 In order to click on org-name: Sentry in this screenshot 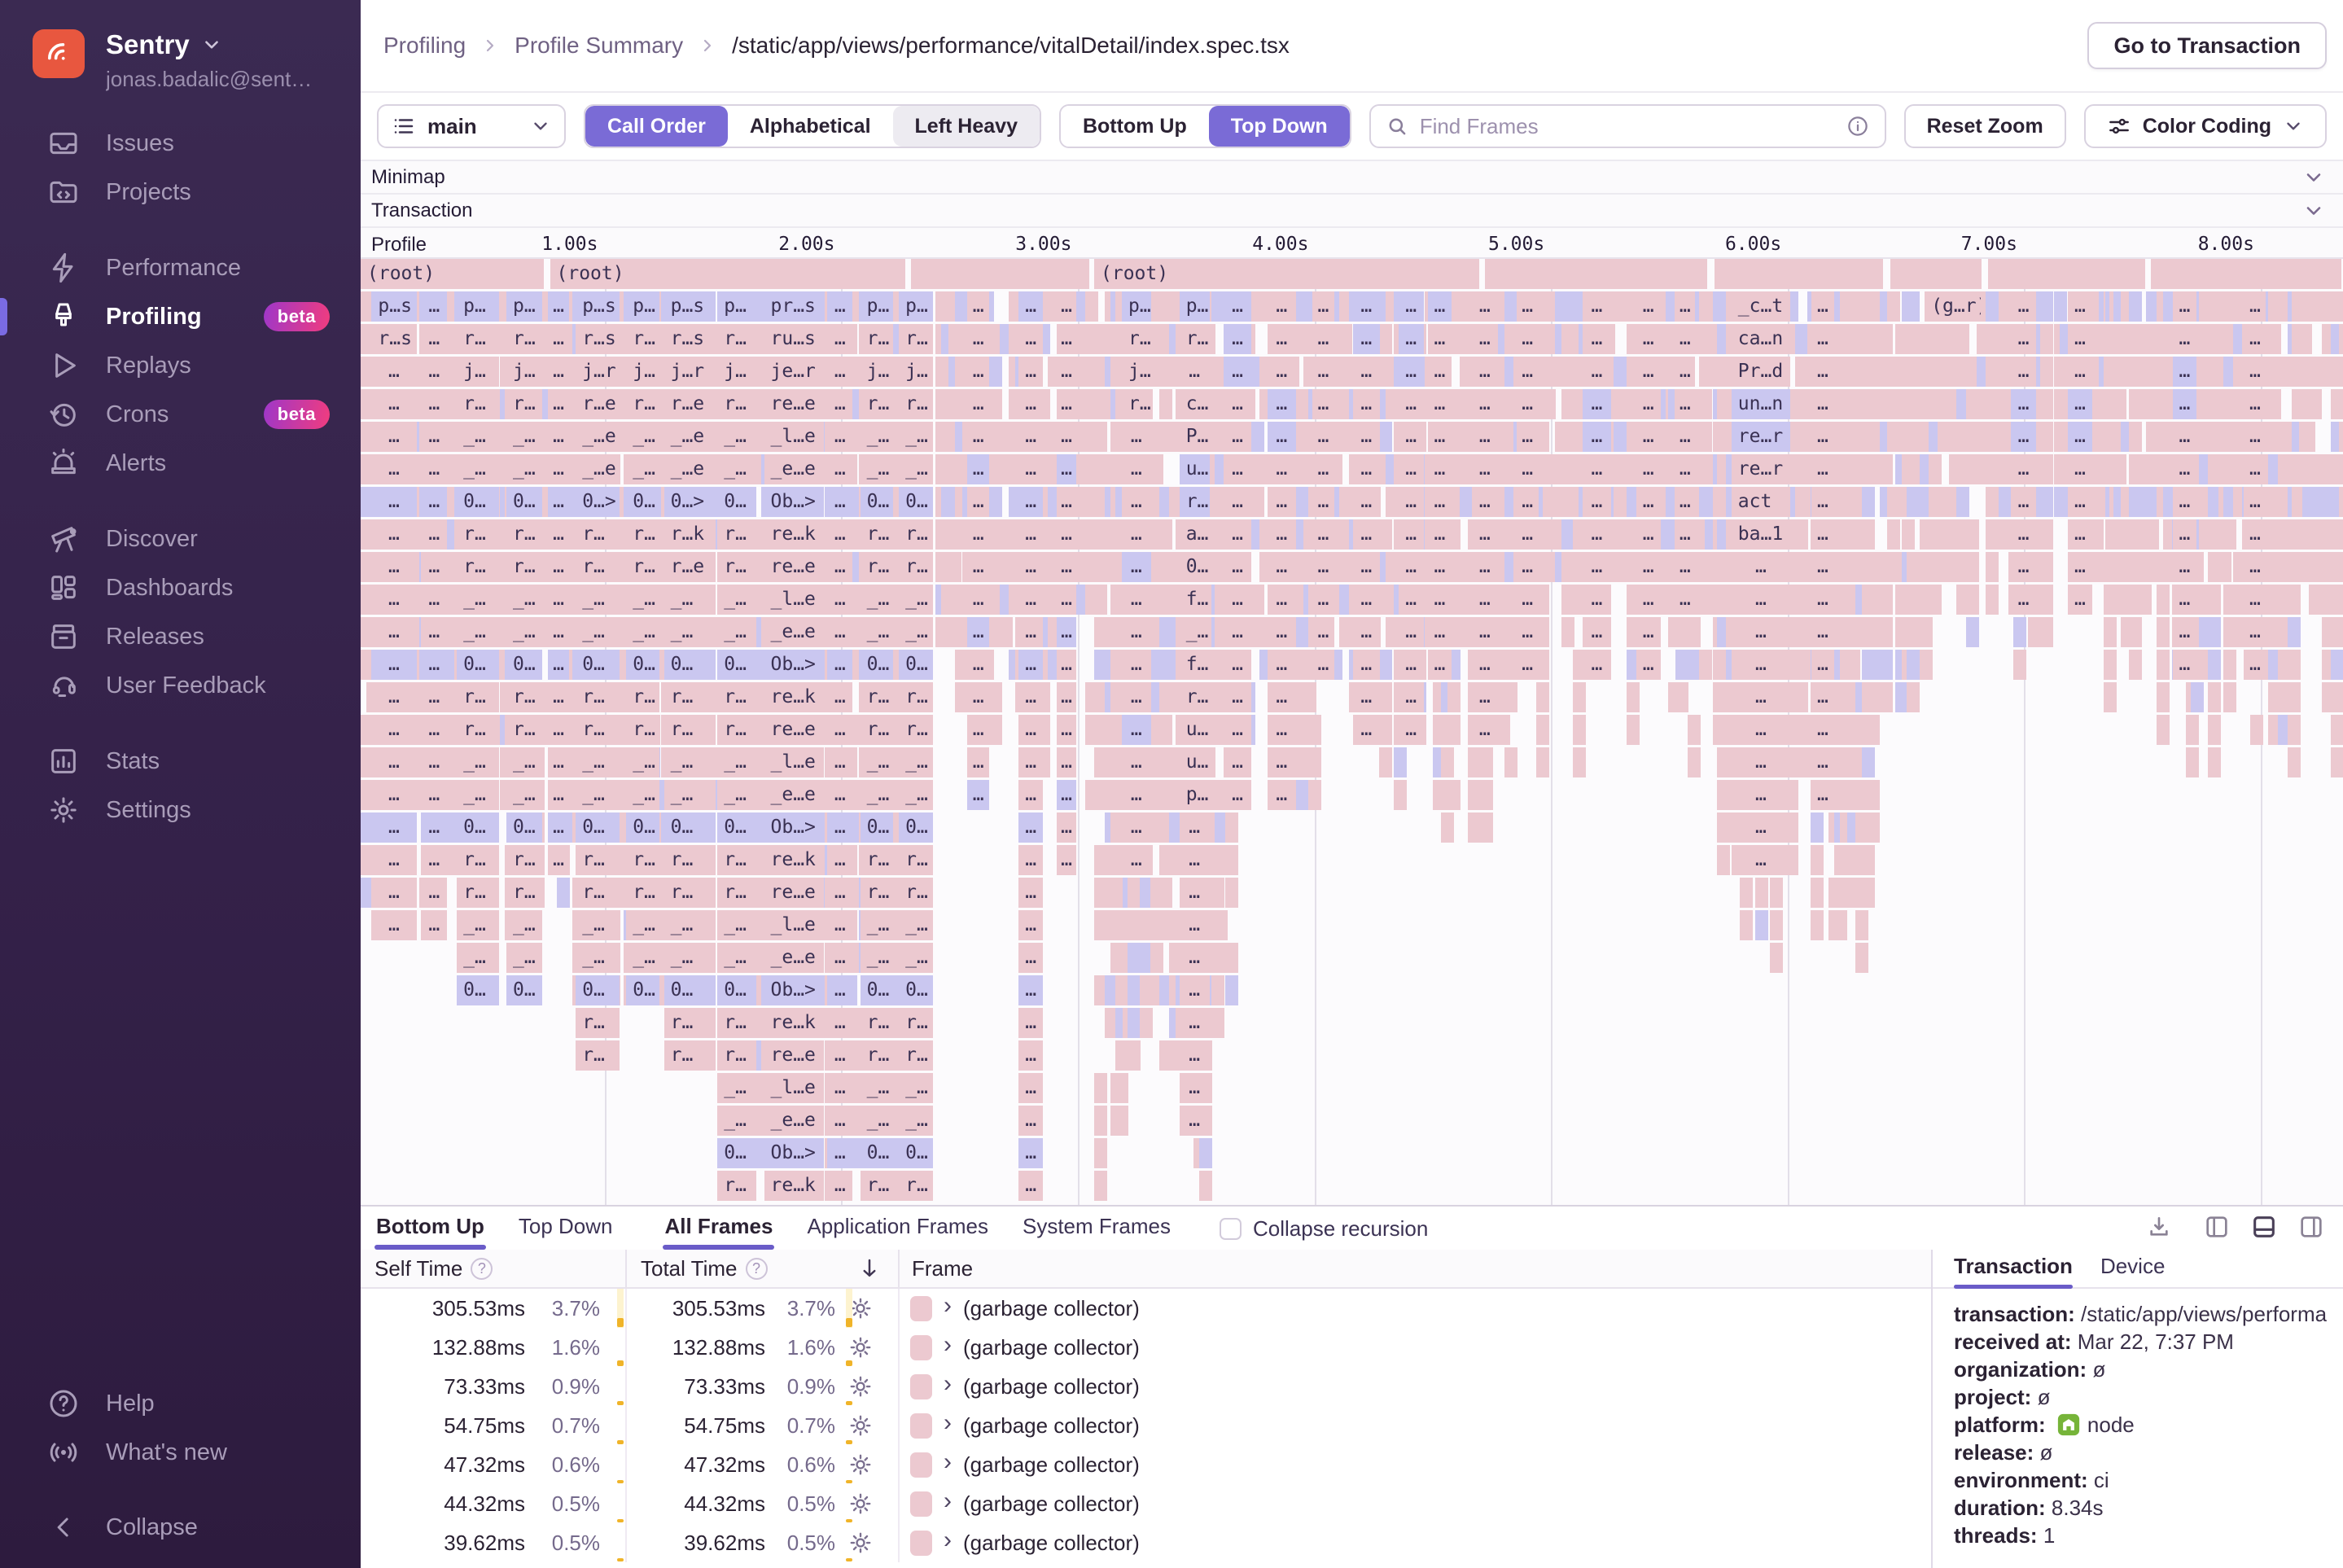, I will do `click(209, 44)`.